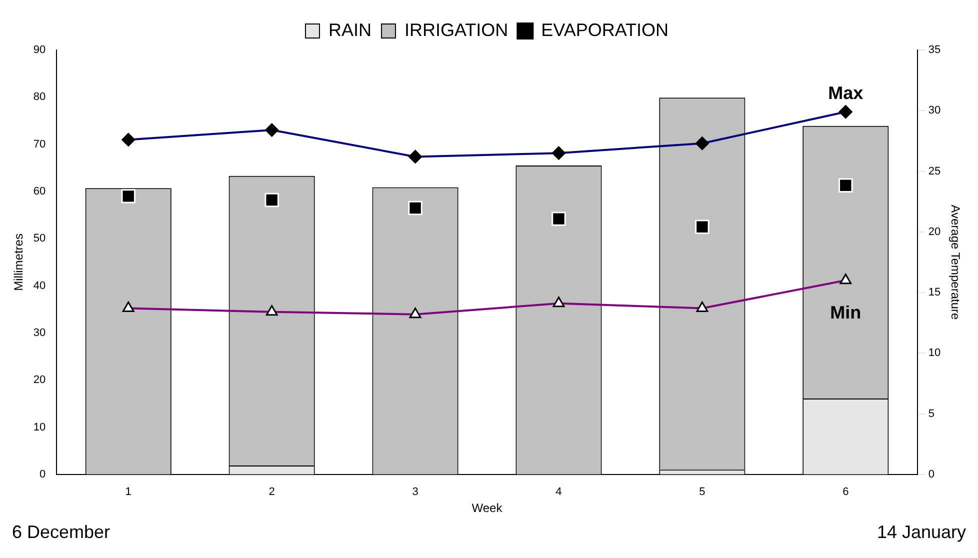 The width and height of the screenshot is (978, 558). What do you see at coordinates (934, 110) in the screenshot?
I see `y2-tick-label: 30` at bounding box center [934, 110].